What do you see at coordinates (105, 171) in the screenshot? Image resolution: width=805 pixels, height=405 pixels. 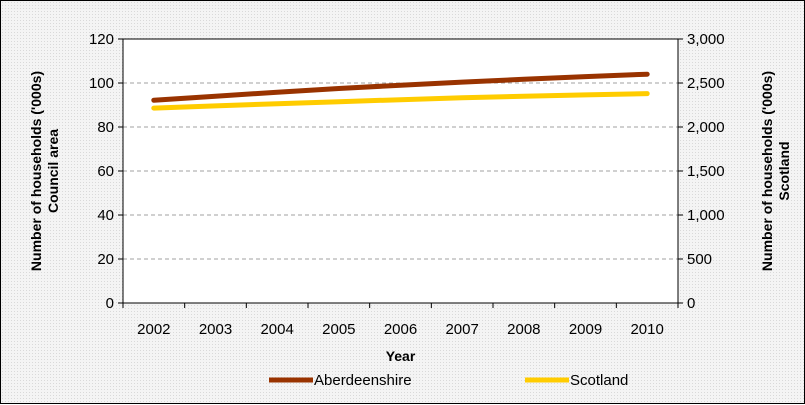 I see `y-left-tick-label: 60` at bounding box center [105, 171].